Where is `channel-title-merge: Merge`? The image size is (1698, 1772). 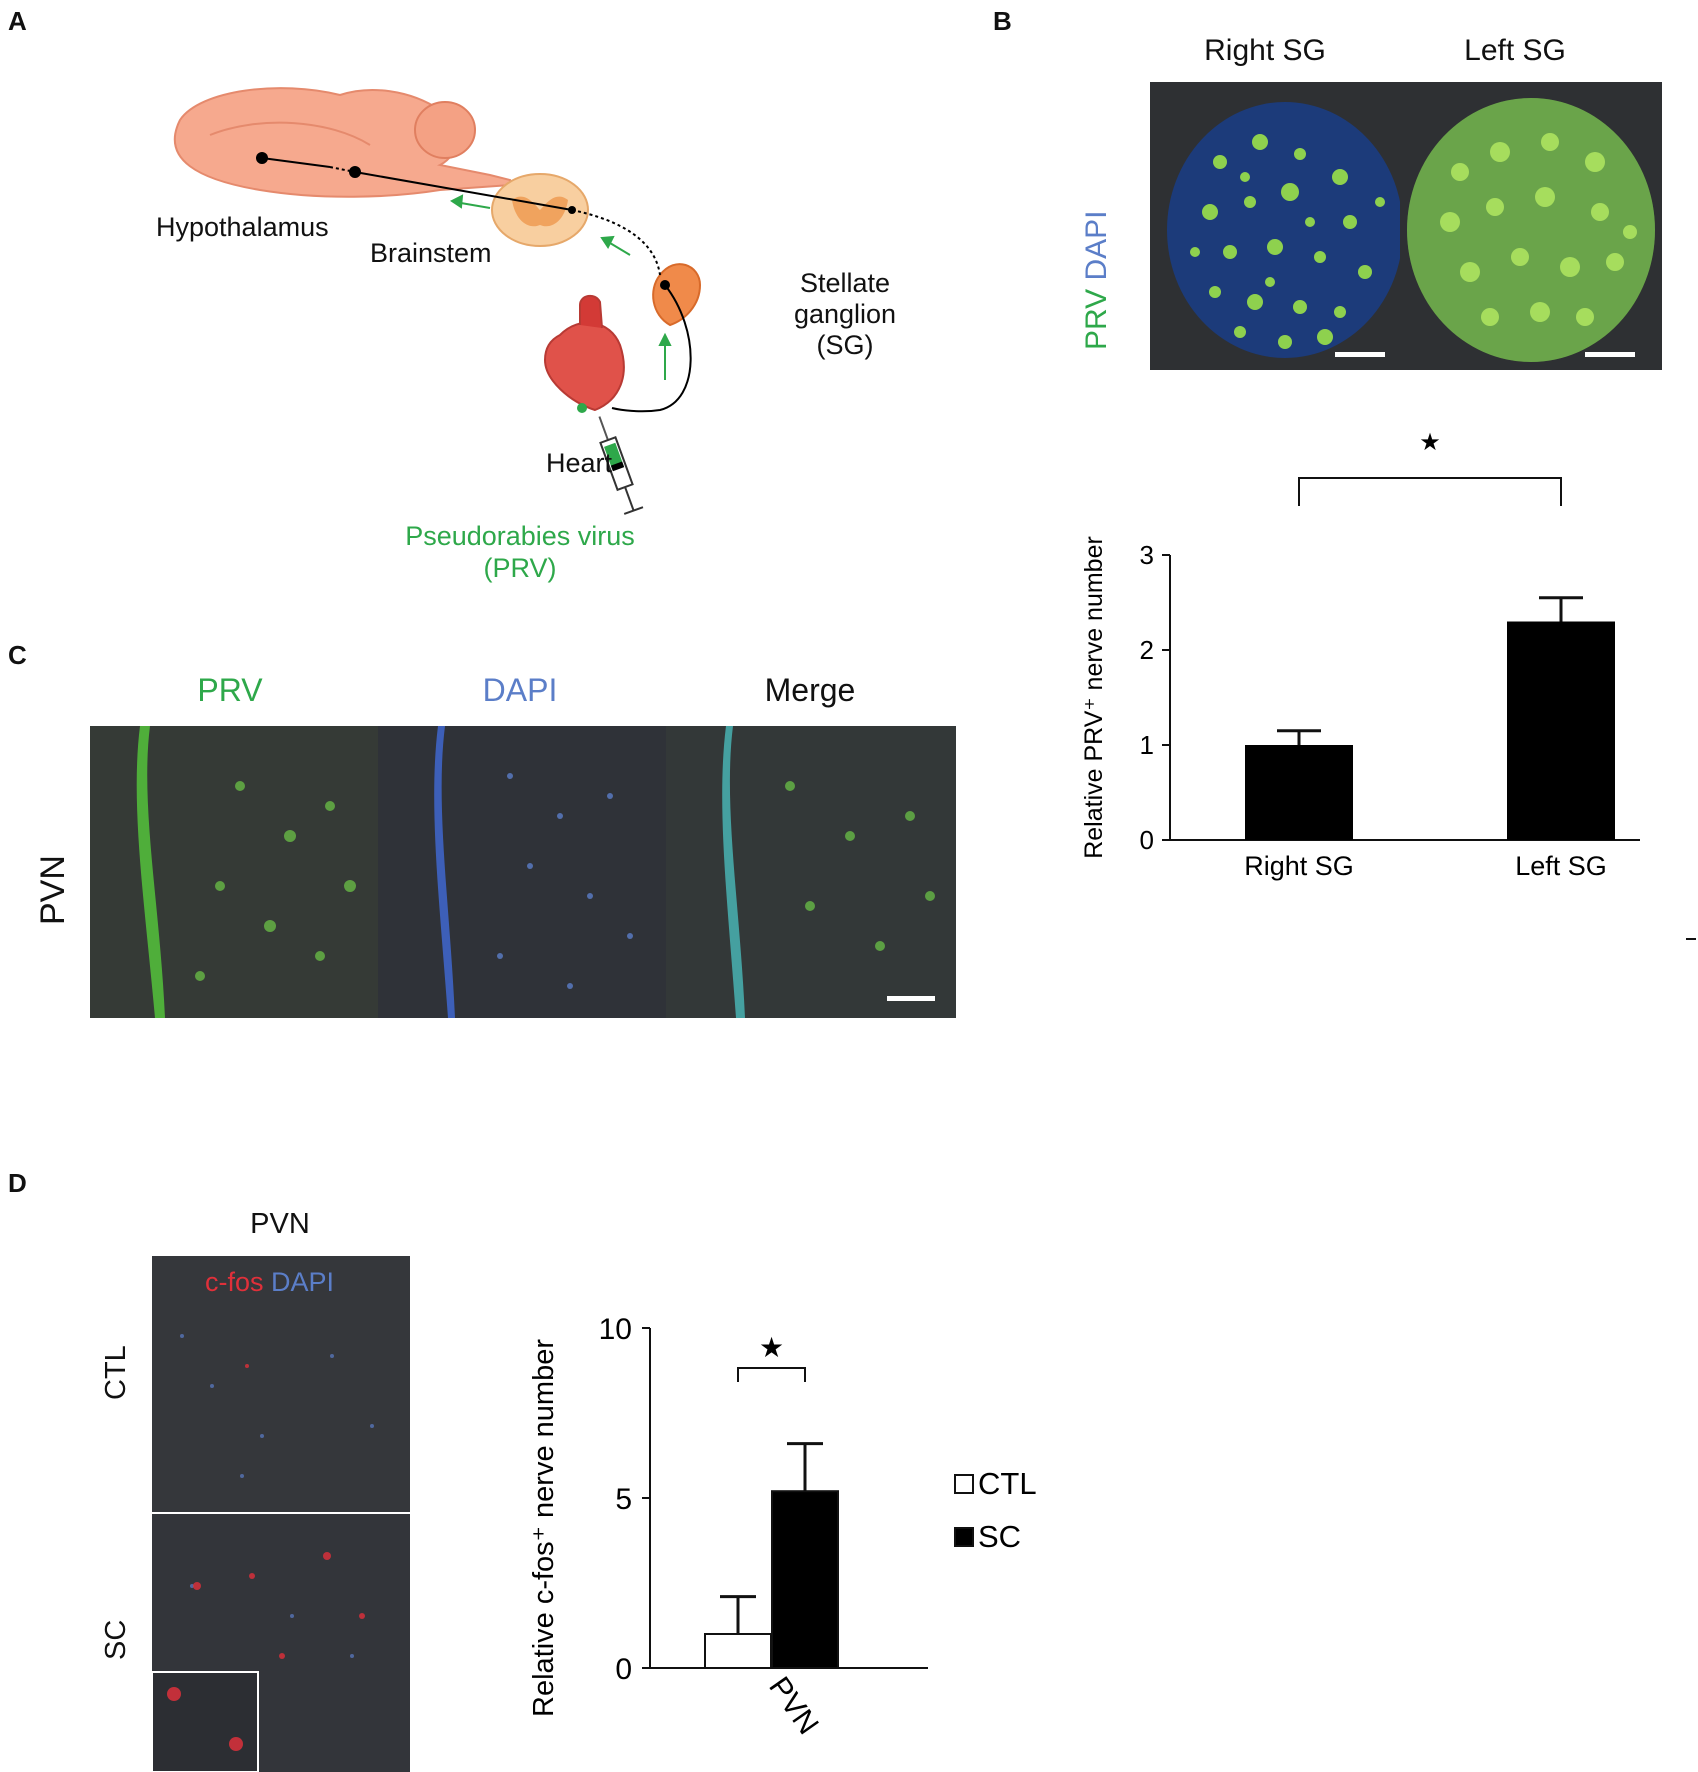 channel-title-merge: Merge is located at coordinates (810, 690).